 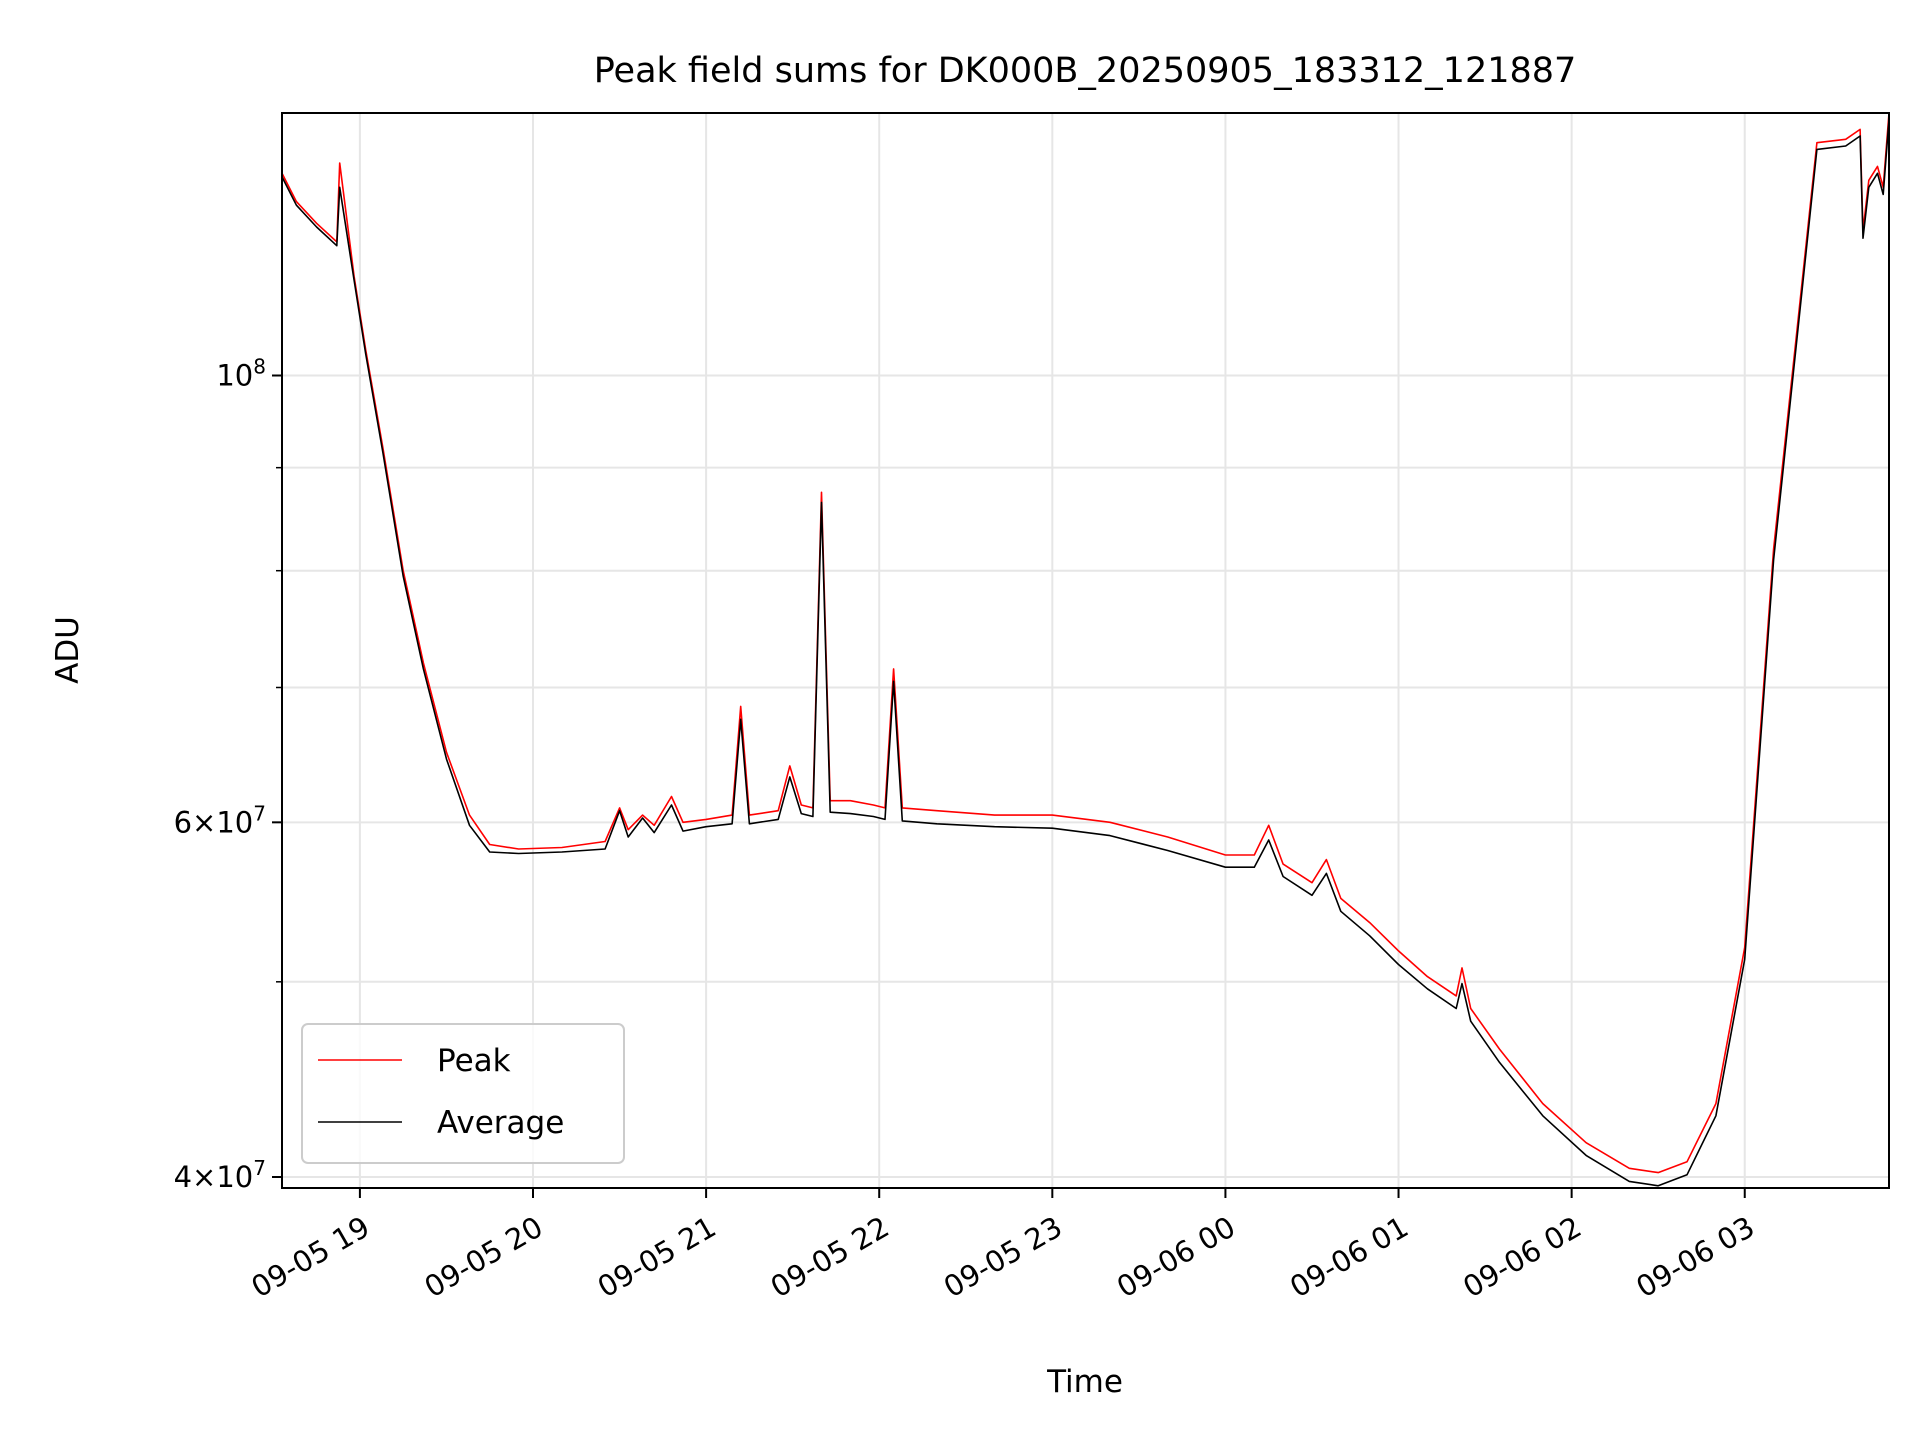 I want to click on y-axis-ticks: 4×107 6×107 108, so click(x=228, y=774).